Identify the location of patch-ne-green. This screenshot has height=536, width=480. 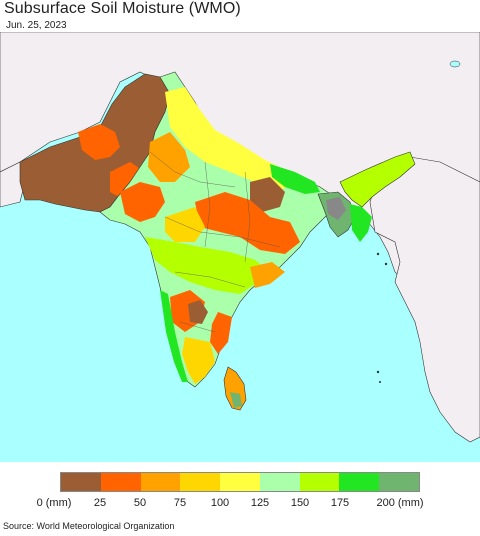
(361, 223).